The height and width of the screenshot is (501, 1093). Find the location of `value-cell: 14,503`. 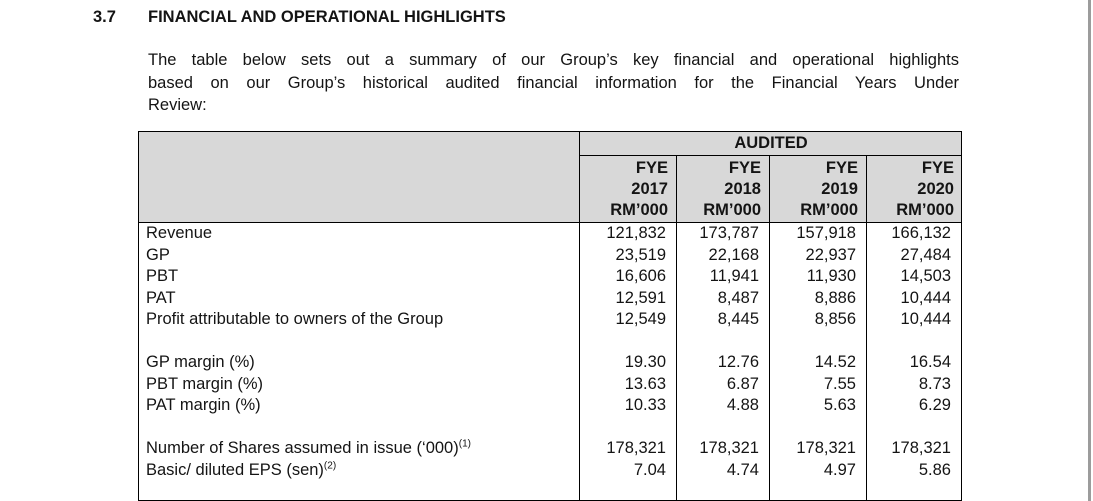

value-cell: 14,503 is located at coordinates (913, 277).